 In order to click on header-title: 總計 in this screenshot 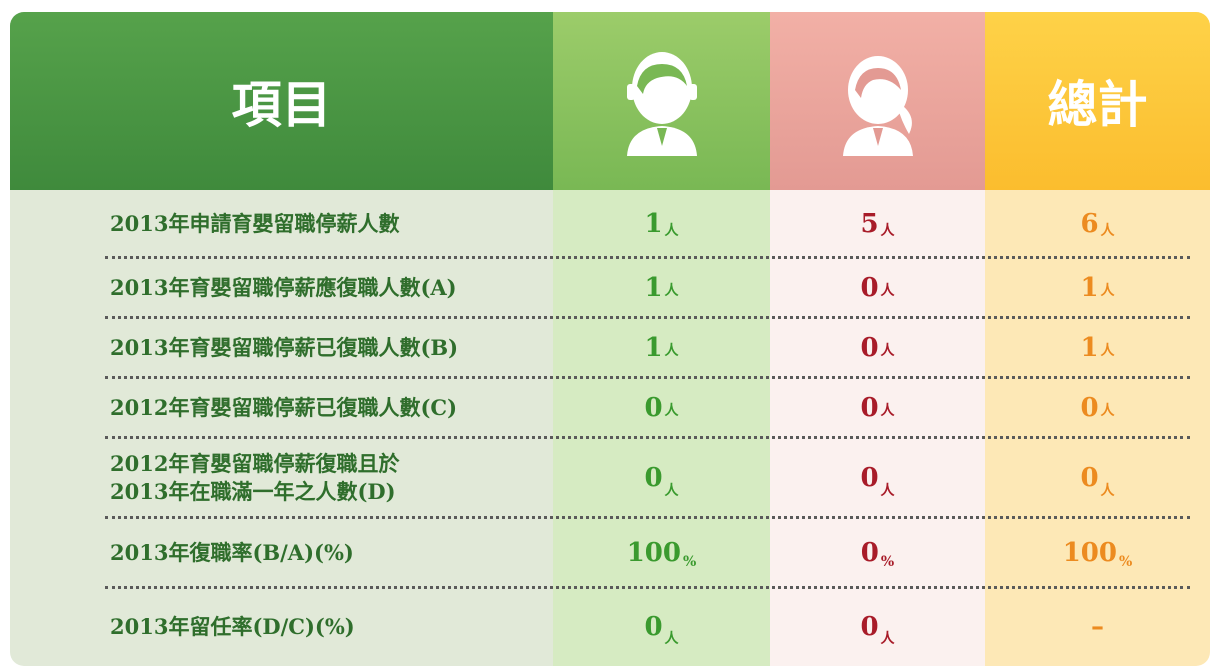, I will do `click(1097, 104)`.